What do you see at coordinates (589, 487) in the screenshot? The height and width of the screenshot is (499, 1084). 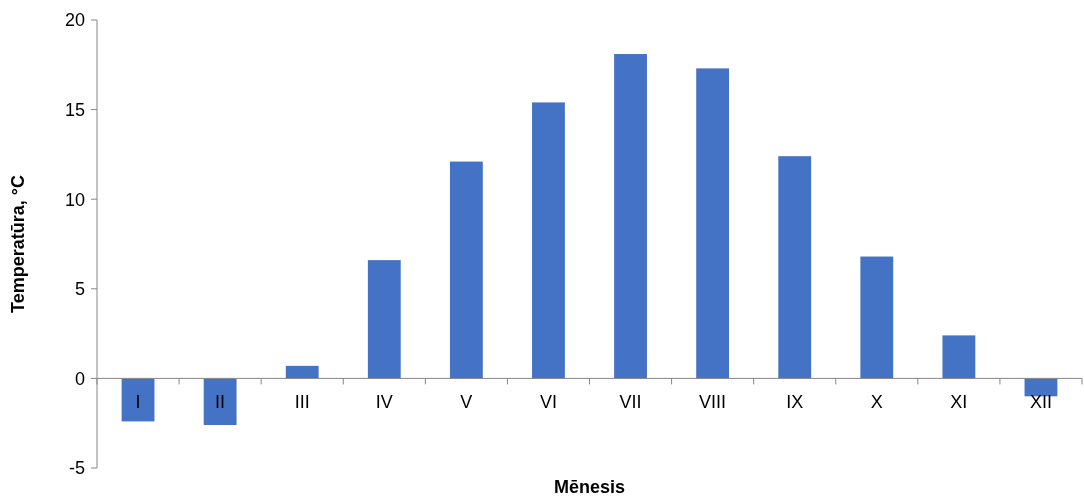 I see `x-axis-title: Mēnesis` at bounding box center [589, 487].